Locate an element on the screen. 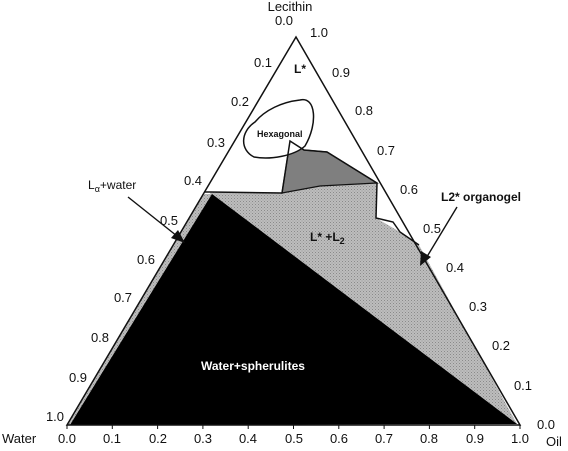 Image resolution: width=568 pixels, height=451 pixels. hexagonal-region is located at coordinates (278, 129).